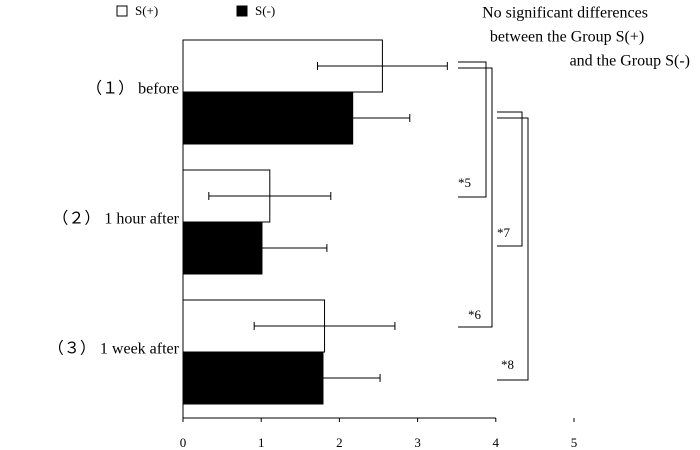 The image size is (700, 450). Describe the element at coordinates (339, 442) in the screenshot. I see `x-tick-label: 2` at that location.